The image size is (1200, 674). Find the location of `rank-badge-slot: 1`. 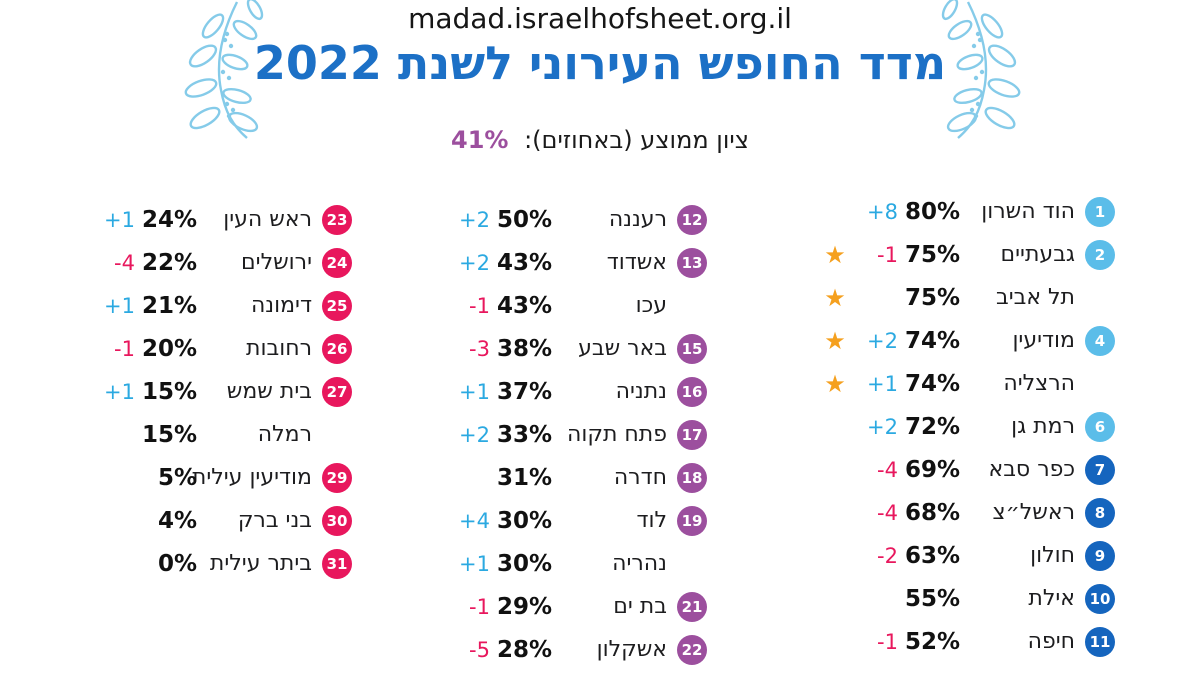

rank-badge-slot: 1 is located at coordinates (1100, 211).